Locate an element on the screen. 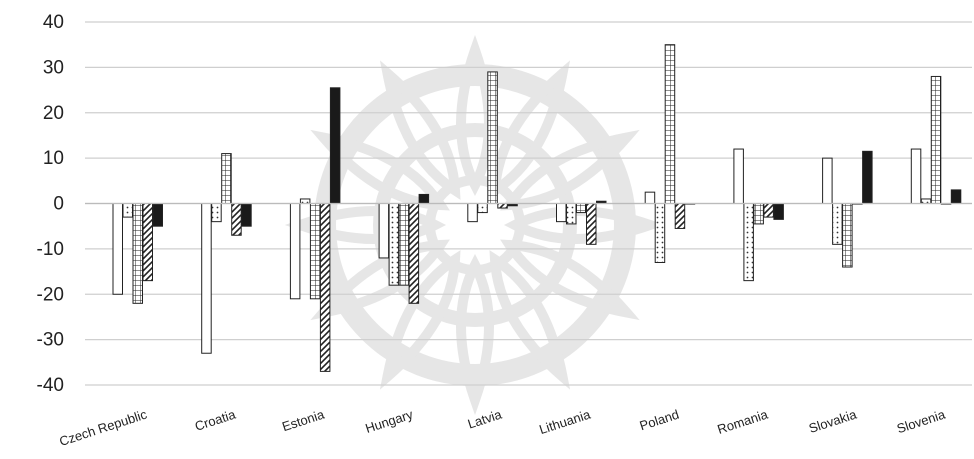  y-tick-label: 10 is located at coordinates (53, 158).